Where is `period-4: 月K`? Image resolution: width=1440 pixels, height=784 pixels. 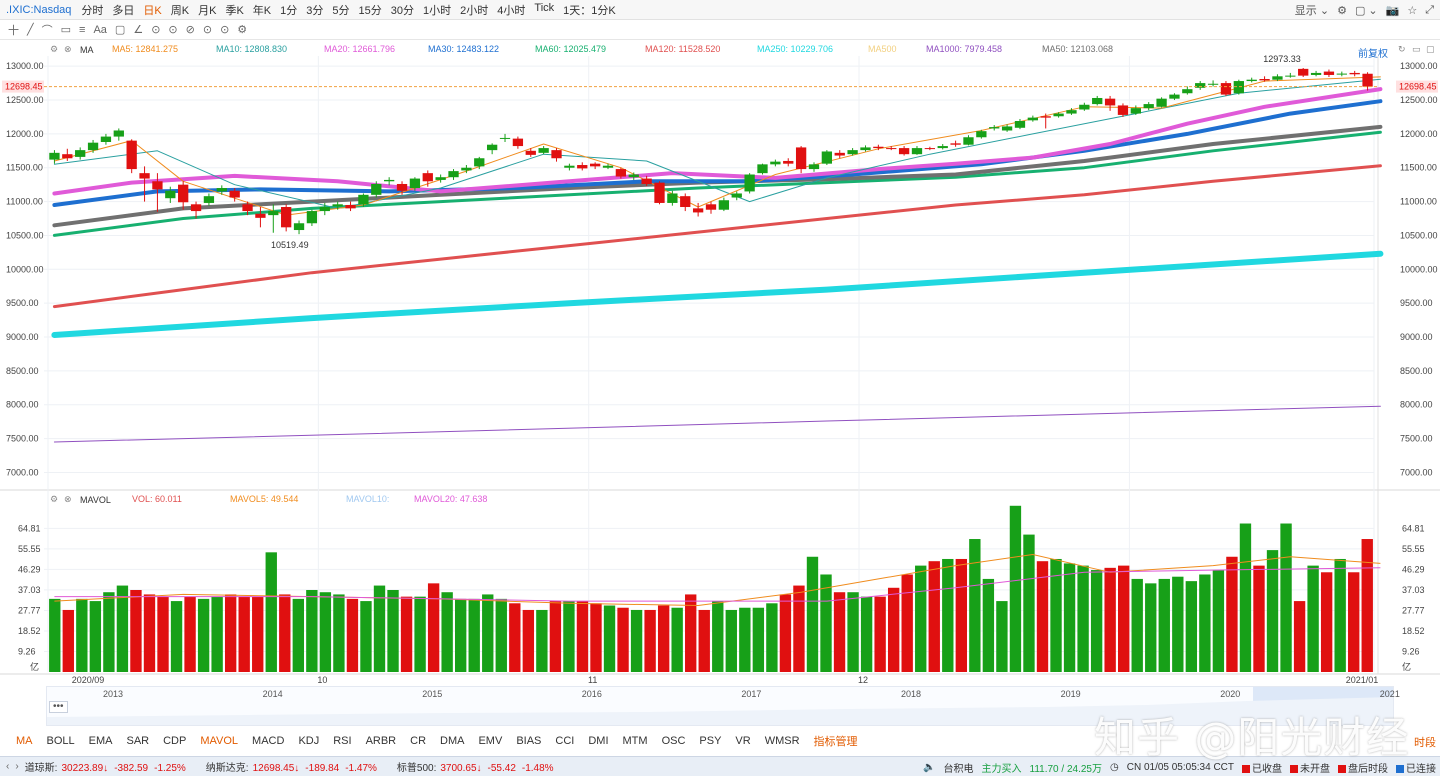
period-4: 月K is located at coordinates (207, 10).